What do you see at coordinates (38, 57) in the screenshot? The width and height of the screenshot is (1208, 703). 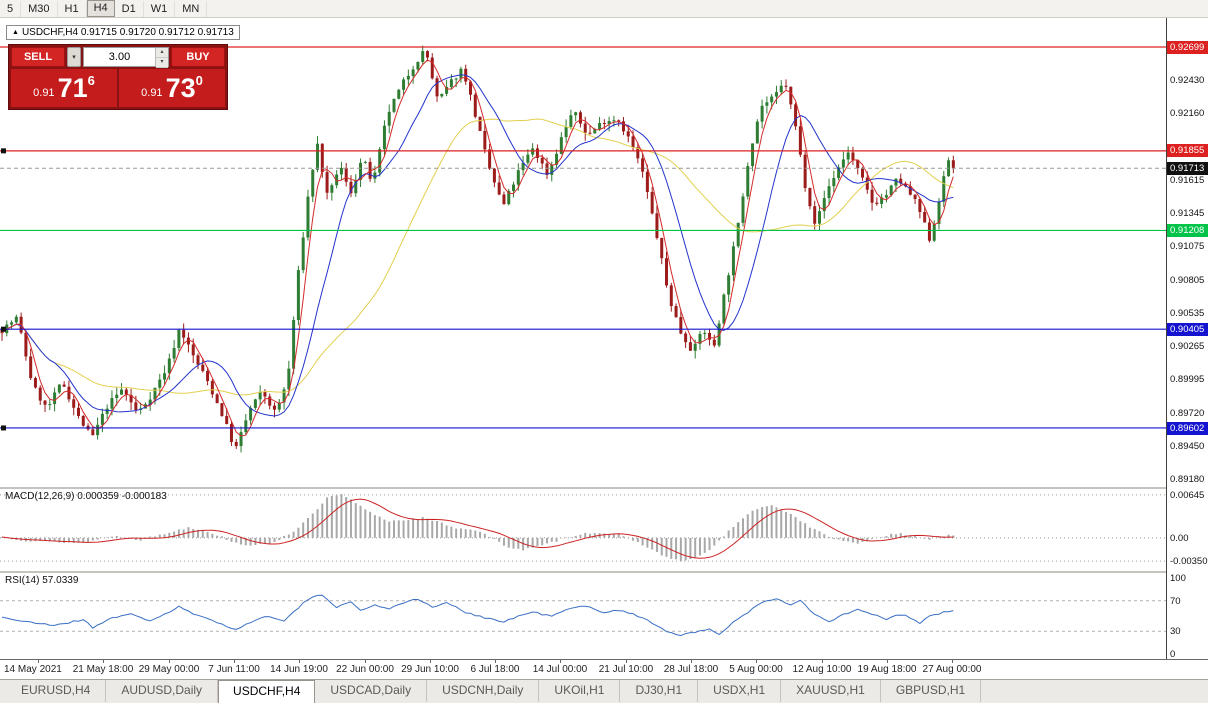 I see `sell-button: SELL` at bounding box center [38, 57].